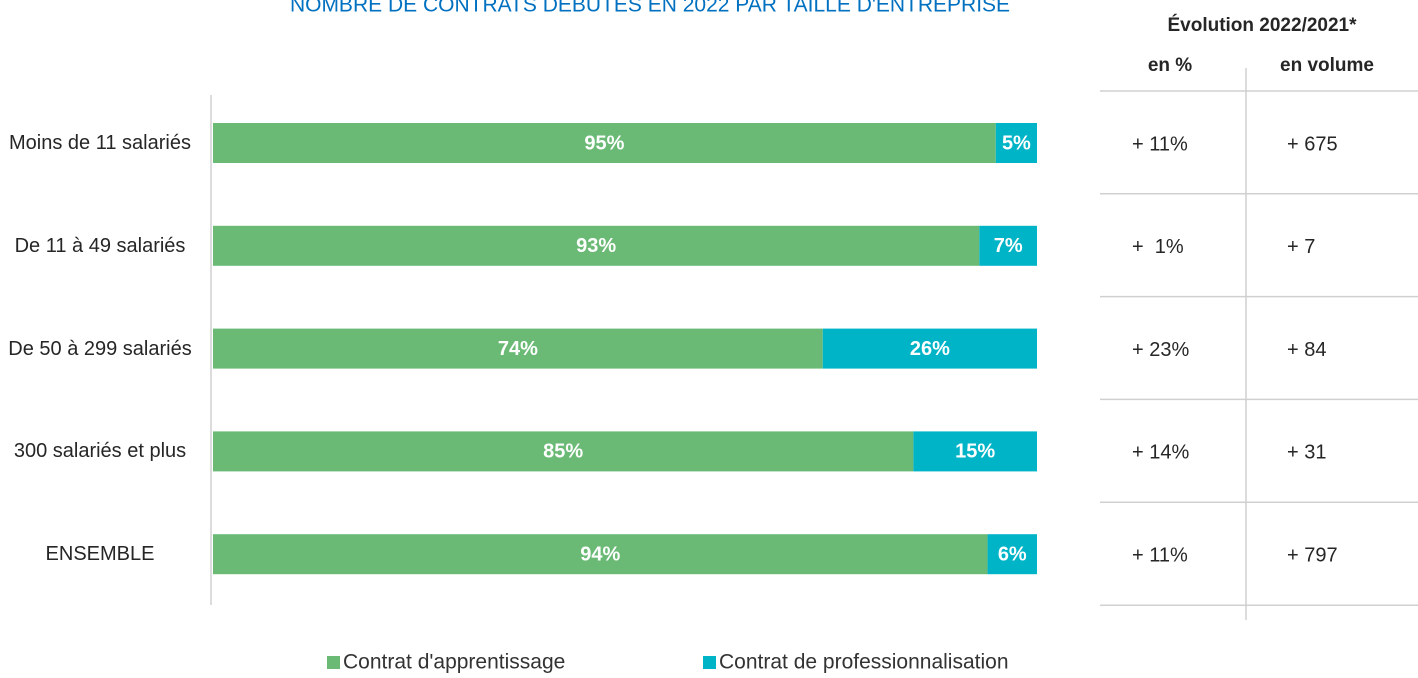 Image resolution: width=1418 pixels, height=678 pixels. Describe the element at coordinates (1301, 247) in the screenshot. I see `table-cell: + 7` at that location.